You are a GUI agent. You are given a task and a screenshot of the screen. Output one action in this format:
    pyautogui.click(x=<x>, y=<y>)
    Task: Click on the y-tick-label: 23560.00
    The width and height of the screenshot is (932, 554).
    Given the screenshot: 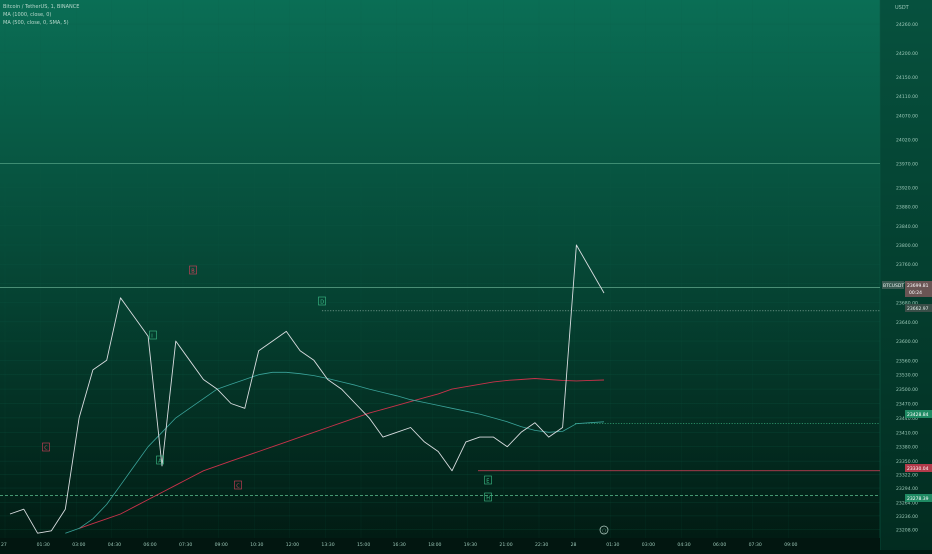 What is the action you would take?
    pyautogui.click(x=907, y=361)
    